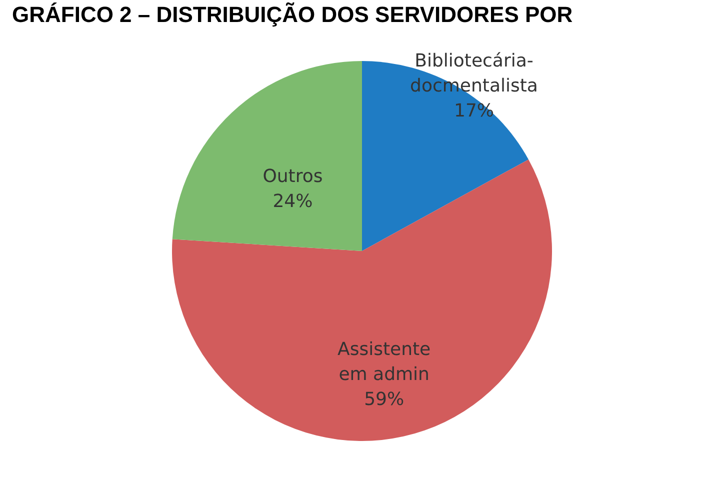  I want to click on pie-slice, so click(267, 156).